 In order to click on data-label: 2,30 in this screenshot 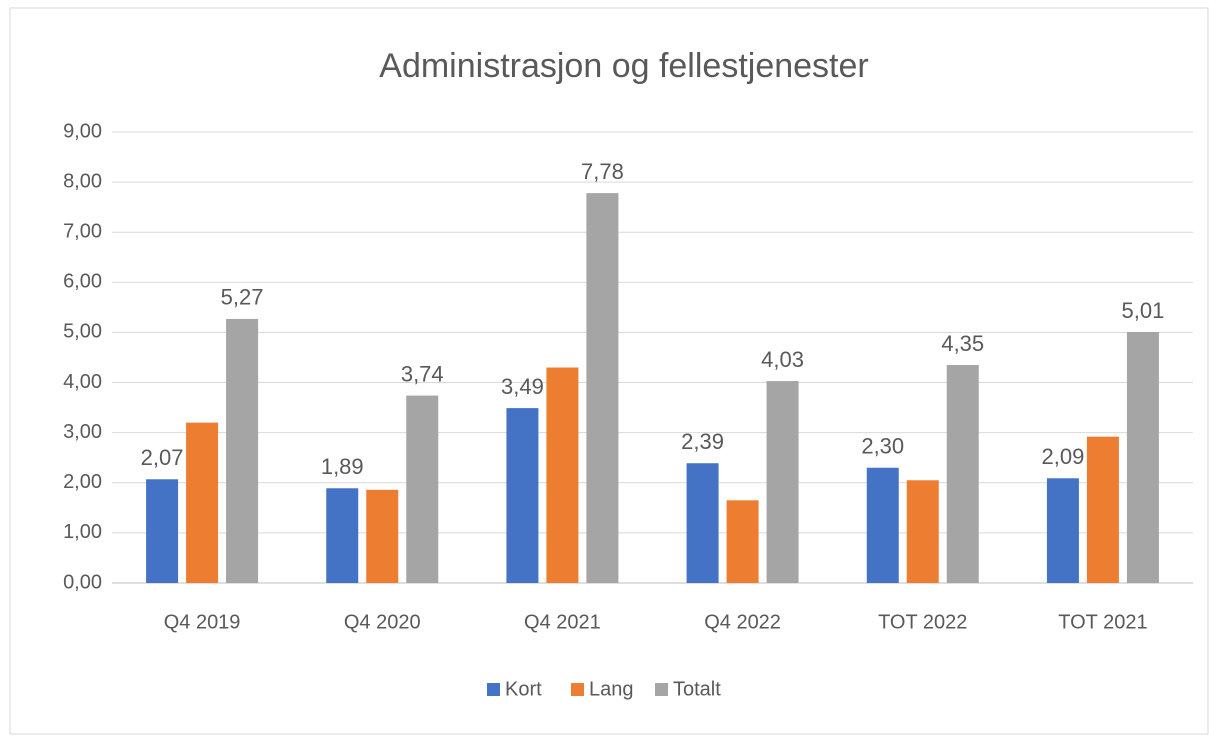, I will do `click(882, 446)`.